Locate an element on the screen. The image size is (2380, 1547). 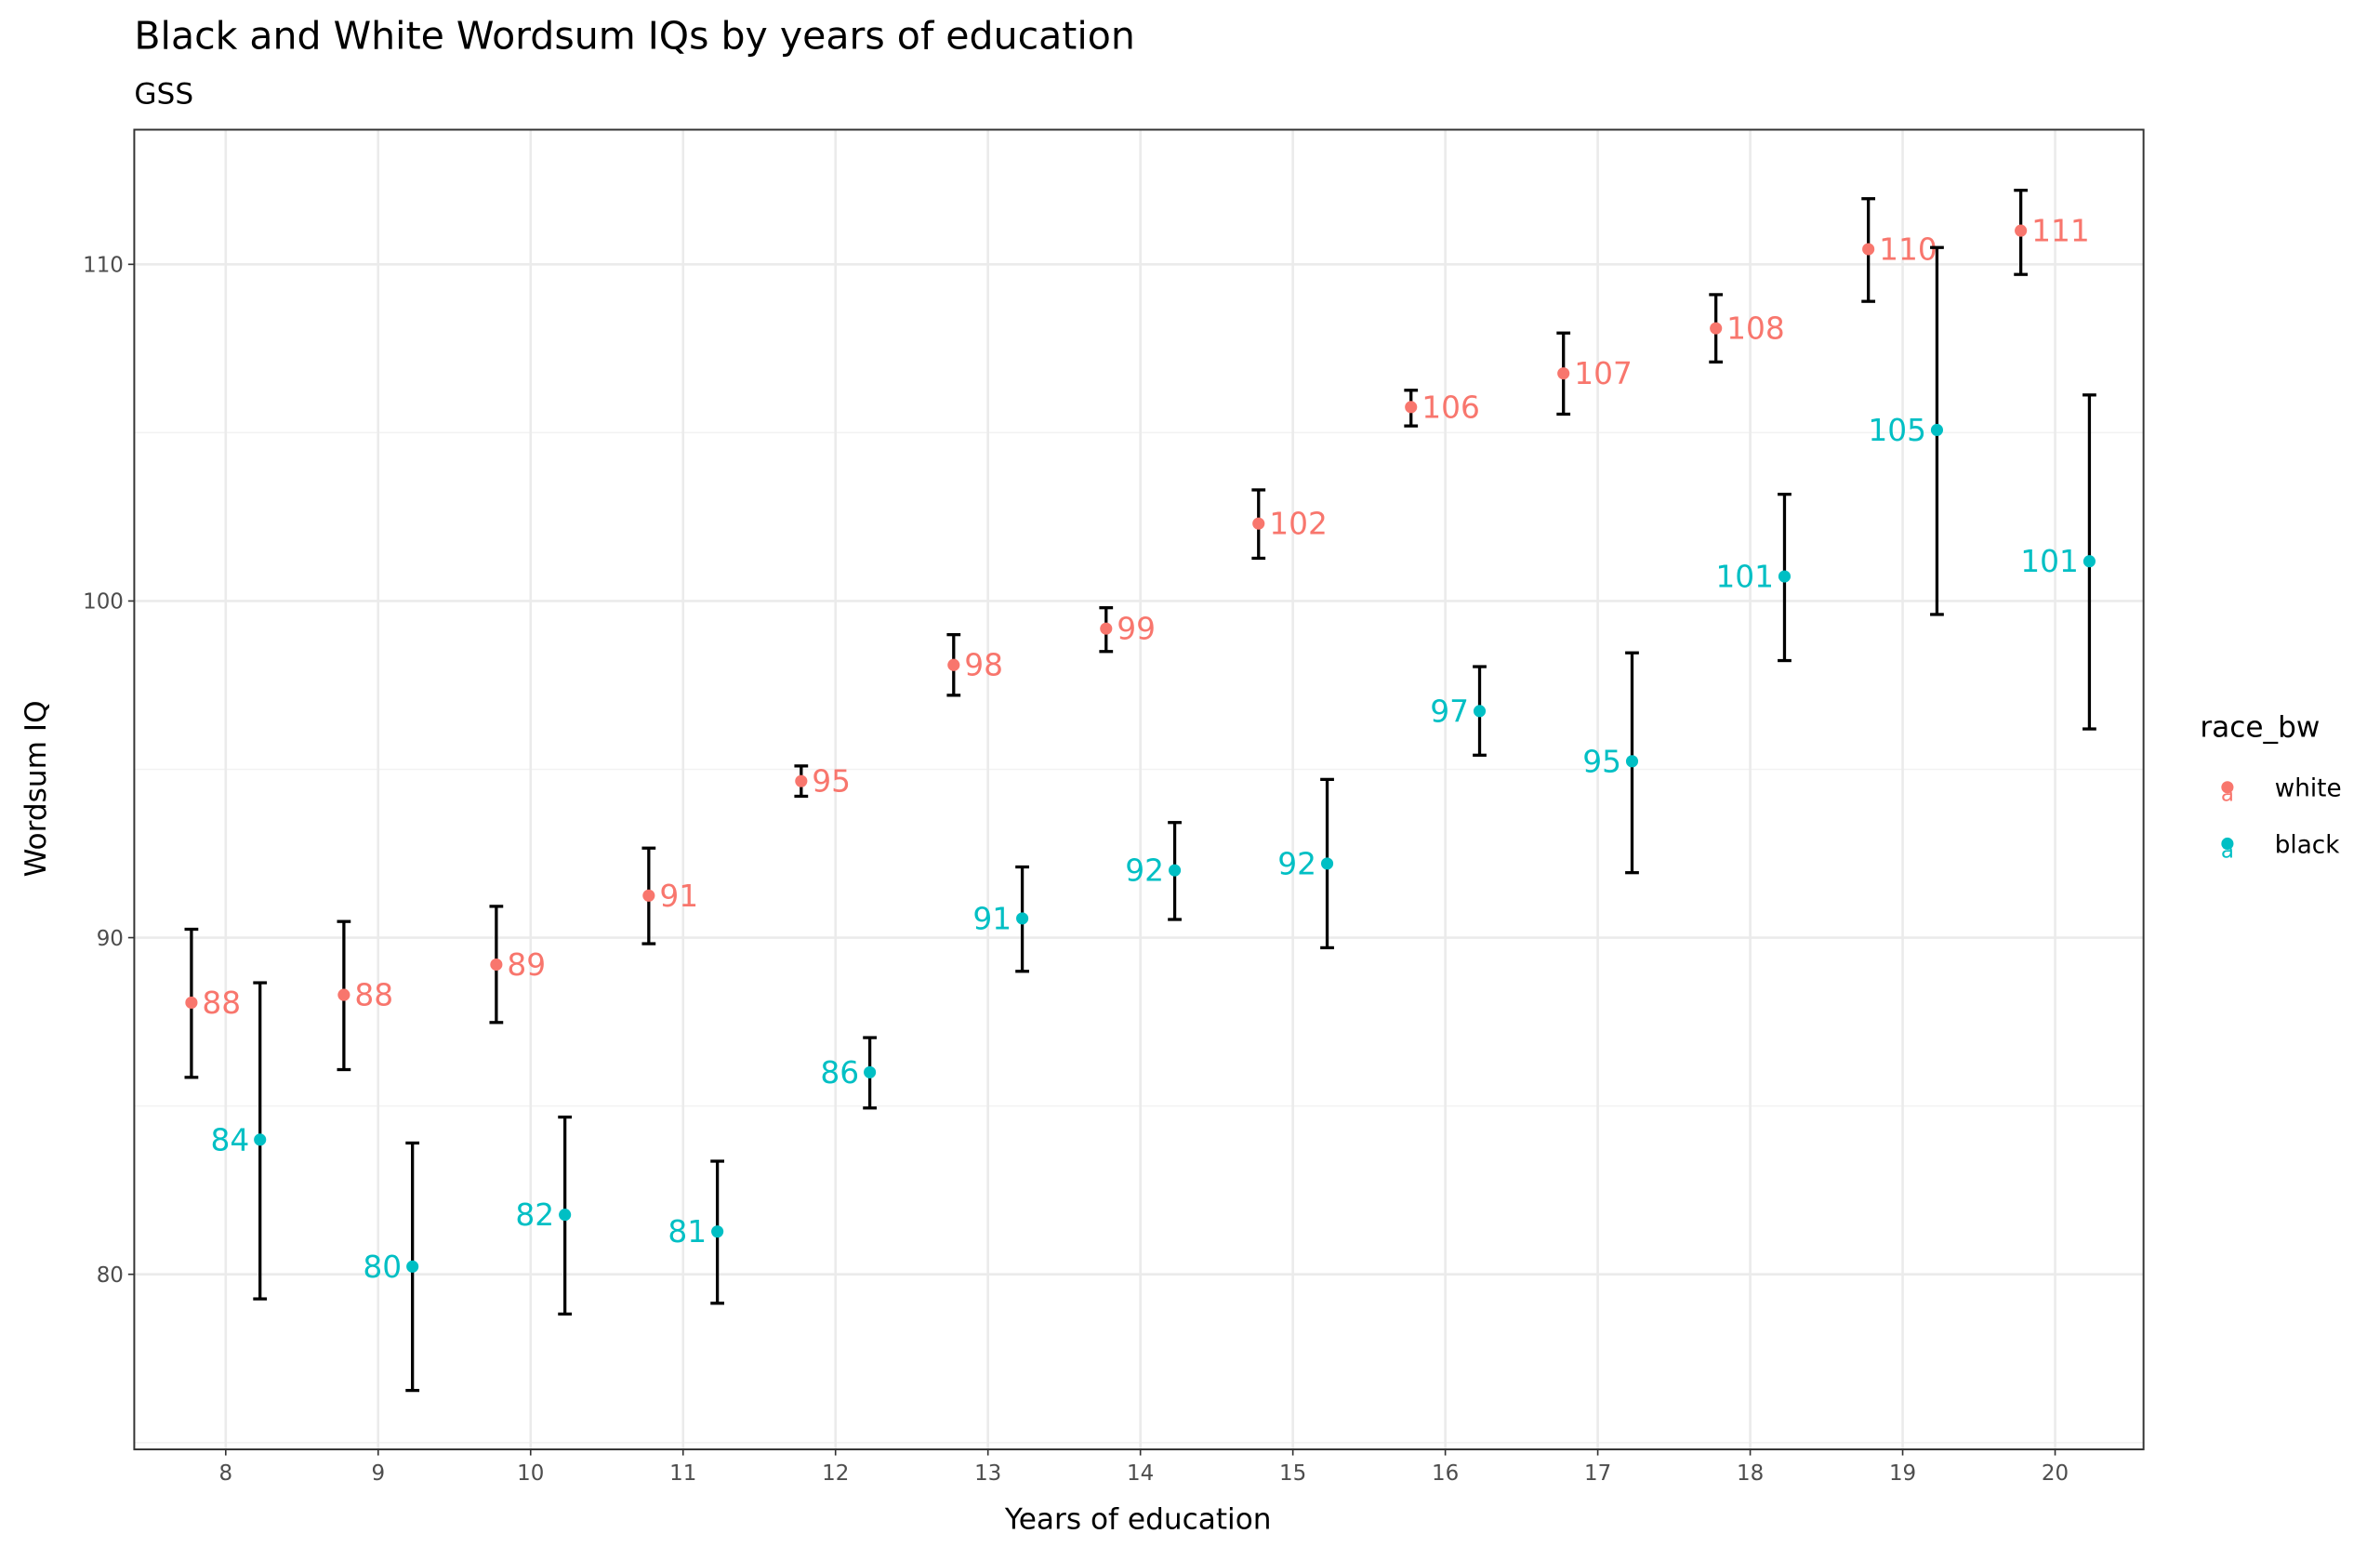
x-tick-label: 16 is located at coordinates (1445, 1473).